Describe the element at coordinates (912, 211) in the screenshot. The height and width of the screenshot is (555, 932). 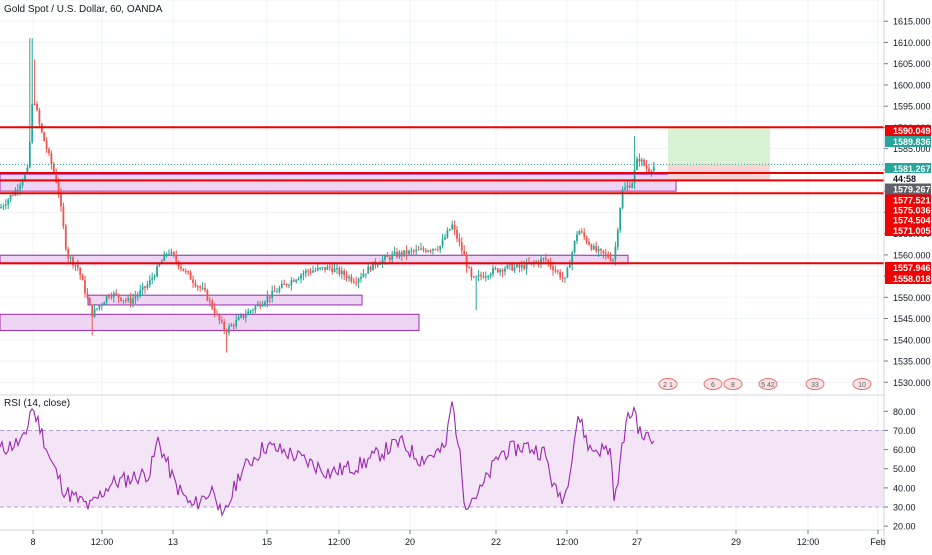
I see `price-label-text: 1575.036` at that location.